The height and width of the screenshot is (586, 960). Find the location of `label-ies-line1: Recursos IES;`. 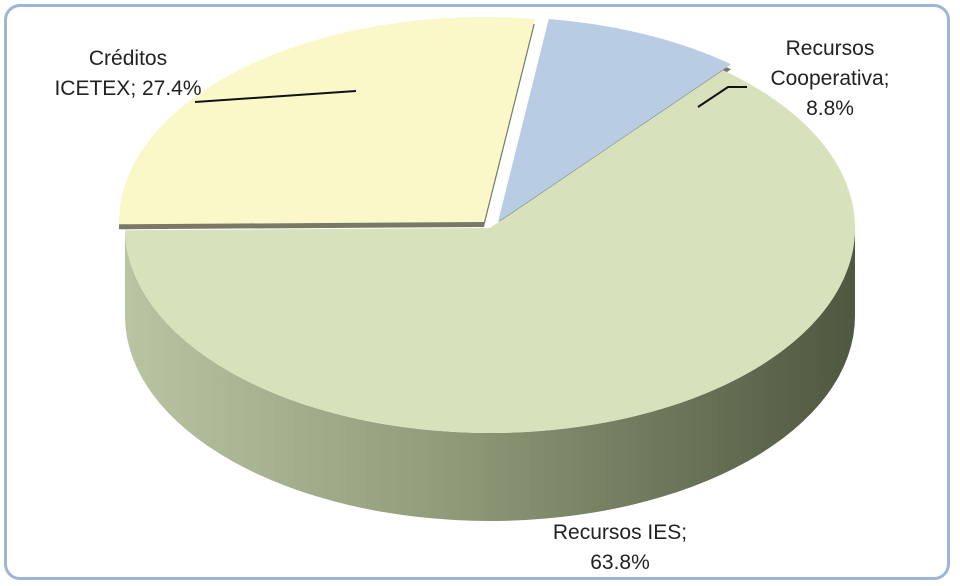

label-ies-line1: Recursos IES; is located at coordinates (620, 532).